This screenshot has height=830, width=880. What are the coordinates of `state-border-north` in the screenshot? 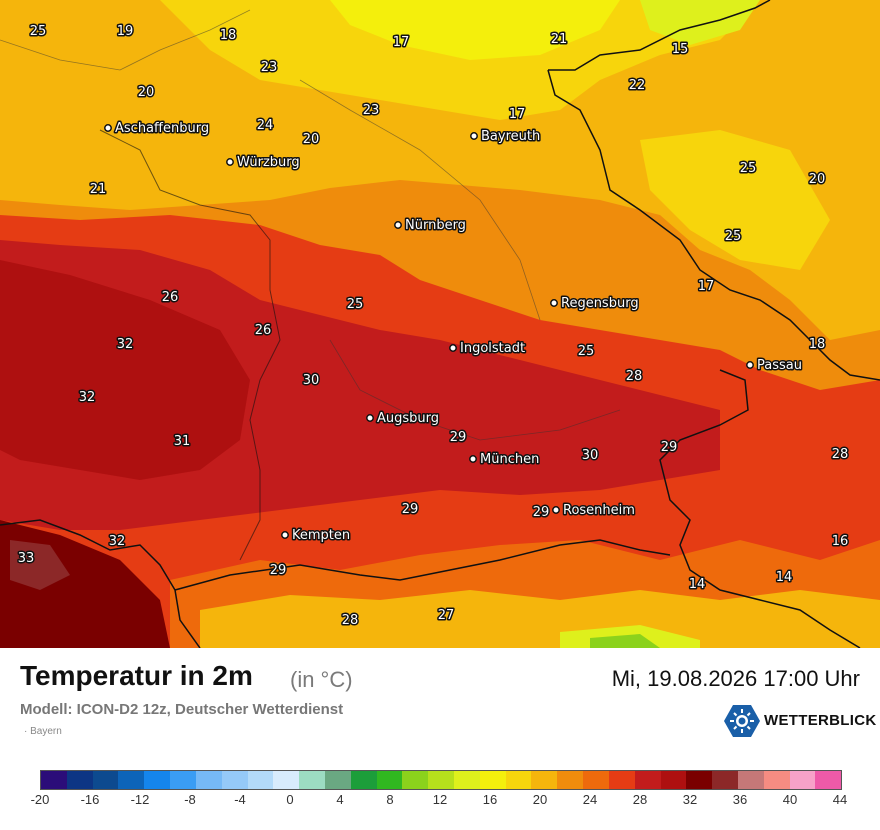 It's located at (659, 35).